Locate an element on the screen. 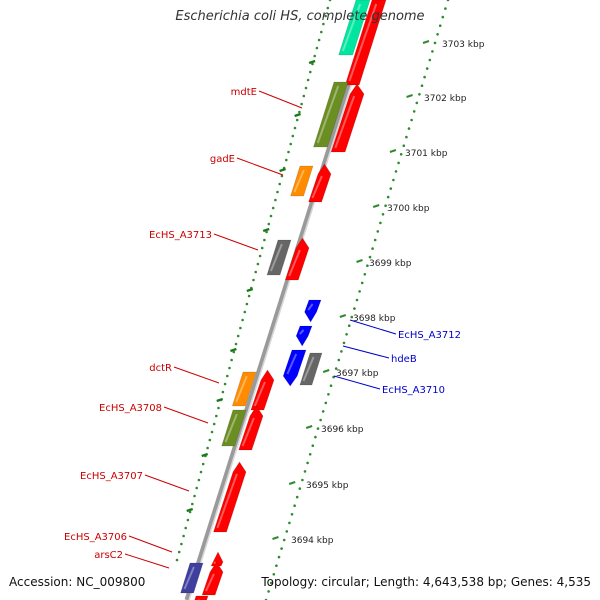 Image resolution: width=600 pixels, height=600 pixels. cog-feature-EcHS_A3710 is located at coordinates (311, 369).